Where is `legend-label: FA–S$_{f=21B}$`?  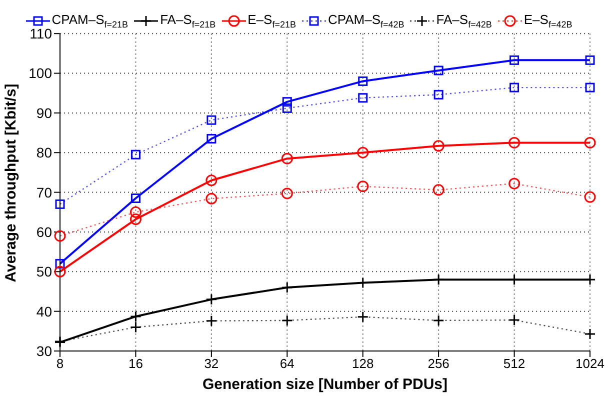
legend-label: FA–S$_{f=21B}$ is located at coordinates (188, 21).